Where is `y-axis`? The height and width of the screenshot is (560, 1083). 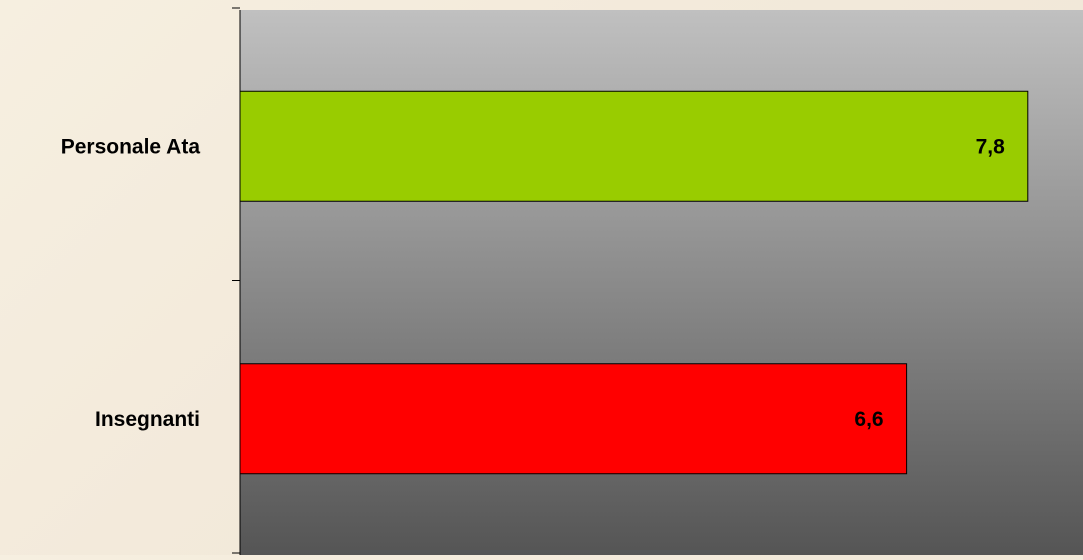 y-axis is located at coordinates (236, 281).